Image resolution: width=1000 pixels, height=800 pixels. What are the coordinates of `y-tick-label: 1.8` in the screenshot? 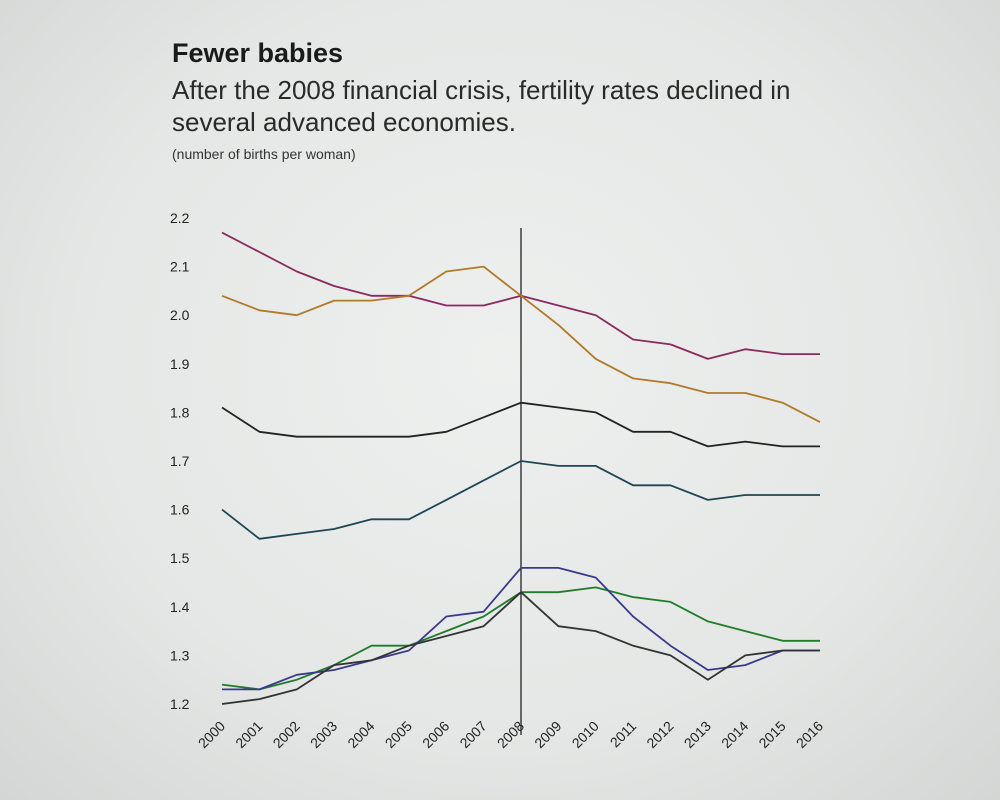 It's located at (180, 412).